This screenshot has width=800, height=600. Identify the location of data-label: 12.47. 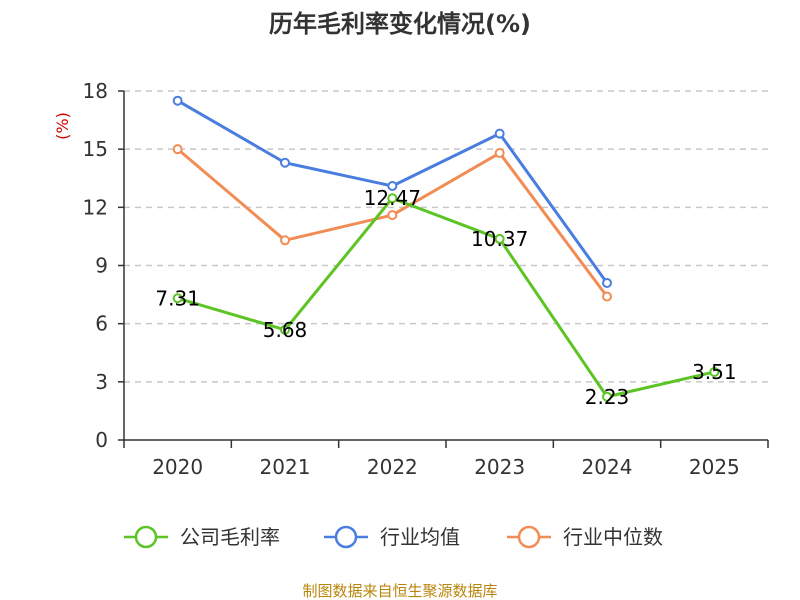
(392, 198).